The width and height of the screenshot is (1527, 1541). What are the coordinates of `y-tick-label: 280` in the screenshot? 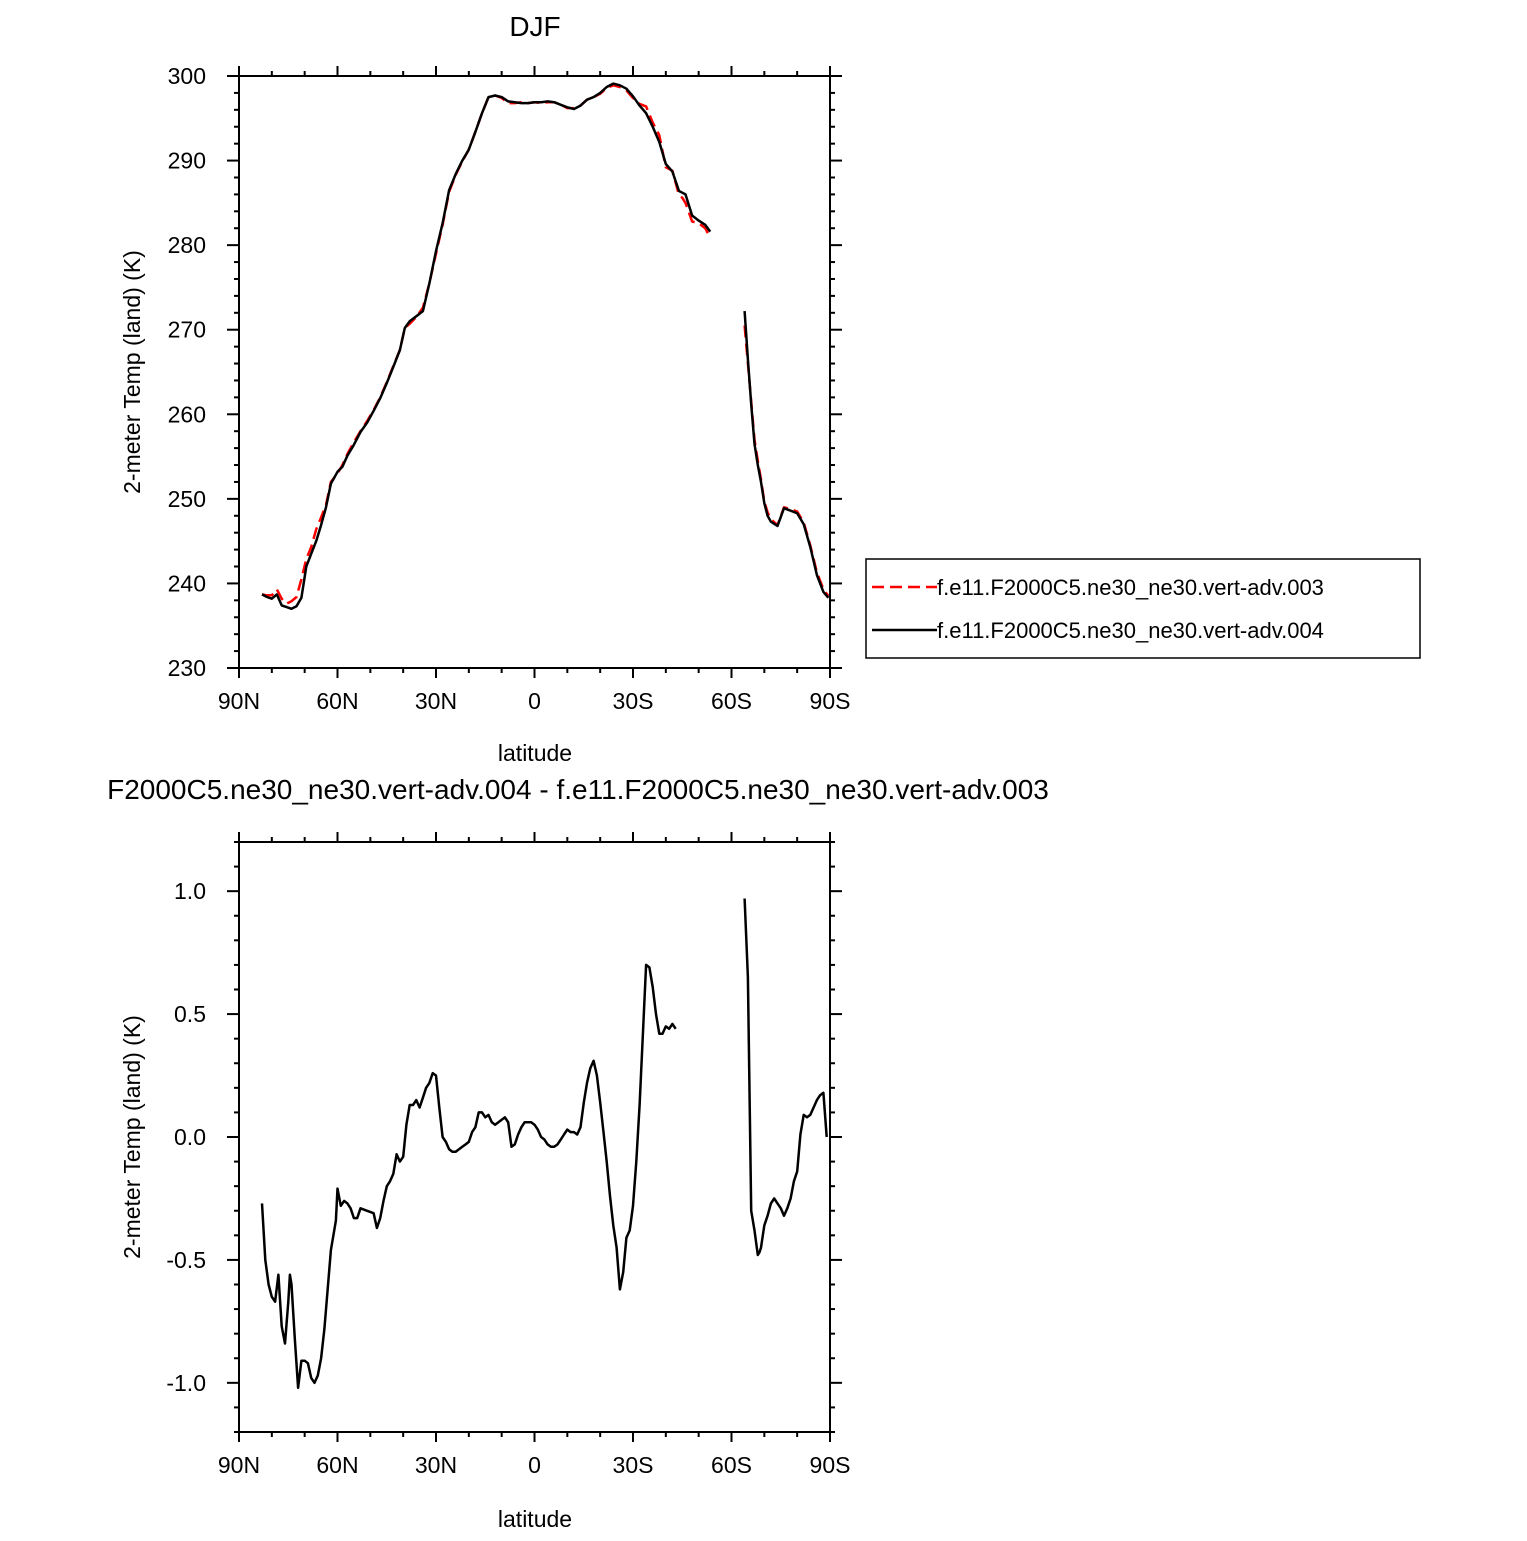 It's located at (187, 245).